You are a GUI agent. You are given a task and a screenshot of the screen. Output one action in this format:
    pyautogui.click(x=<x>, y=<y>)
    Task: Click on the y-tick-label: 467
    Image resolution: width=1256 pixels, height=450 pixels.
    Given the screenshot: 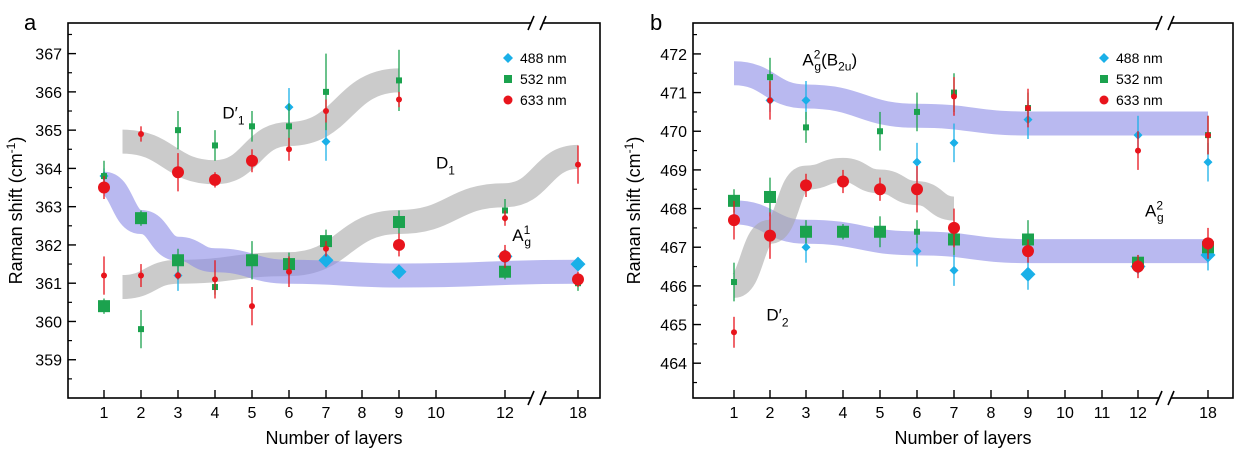 What is the action you would take?
    pyautogui.click(x=673, y=248)
    